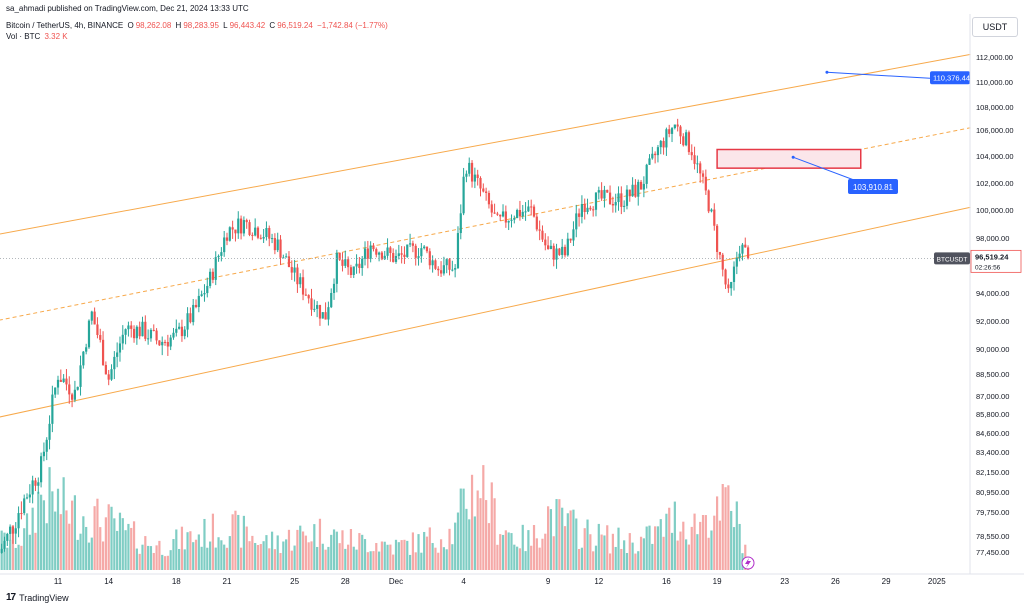 This screenshot has height=610, width=1024. I want to click on currency-selector: USDT, so click(995, 27).